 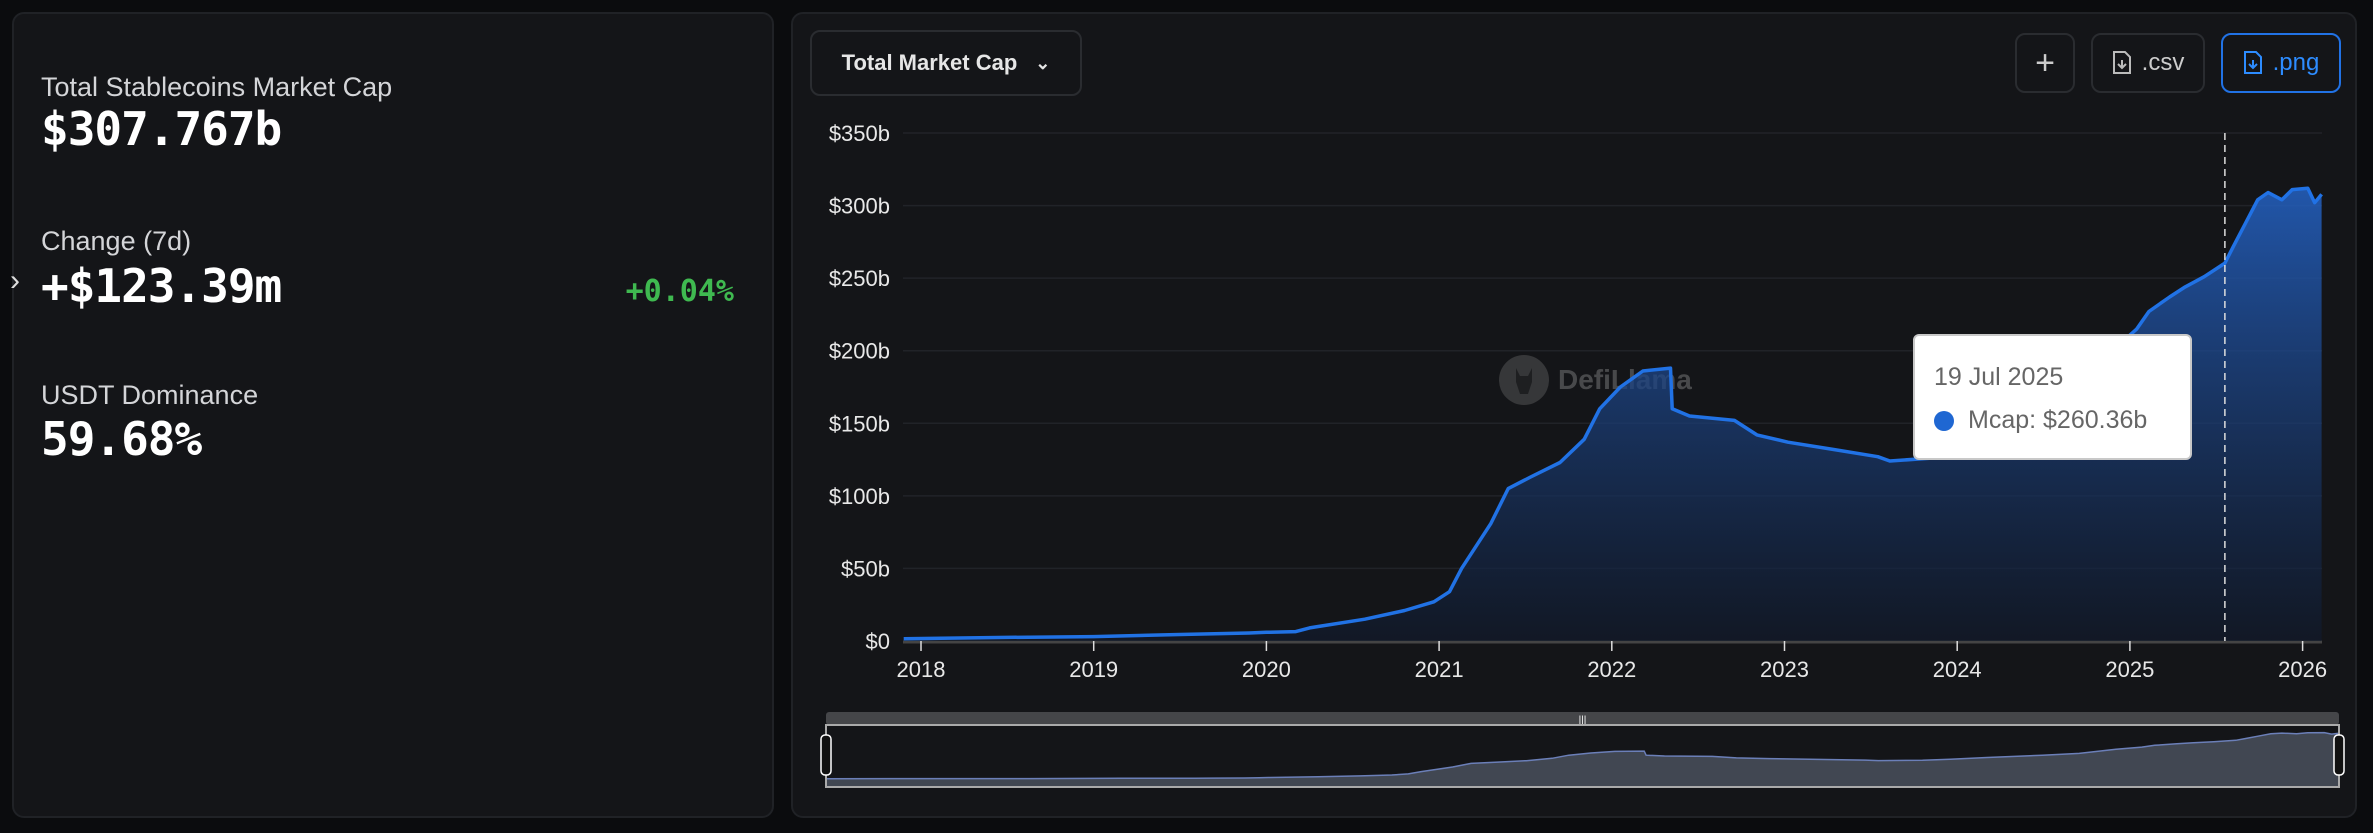 I want to click on y-tick-label: $100b, so click(x=859, y=496).